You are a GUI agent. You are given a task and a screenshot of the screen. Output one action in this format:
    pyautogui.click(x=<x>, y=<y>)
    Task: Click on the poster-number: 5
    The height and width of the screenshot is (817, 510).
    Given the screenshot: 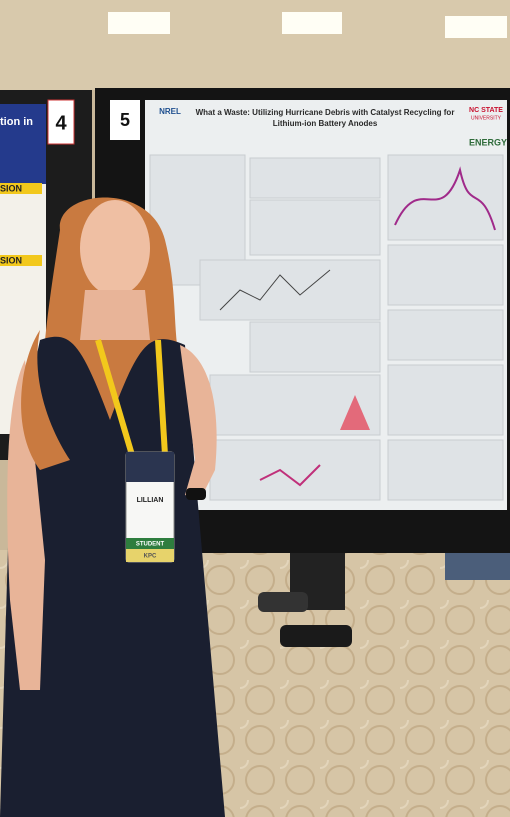 What is the action you would take?
    pyautogui.click(x=125, y=120)
    